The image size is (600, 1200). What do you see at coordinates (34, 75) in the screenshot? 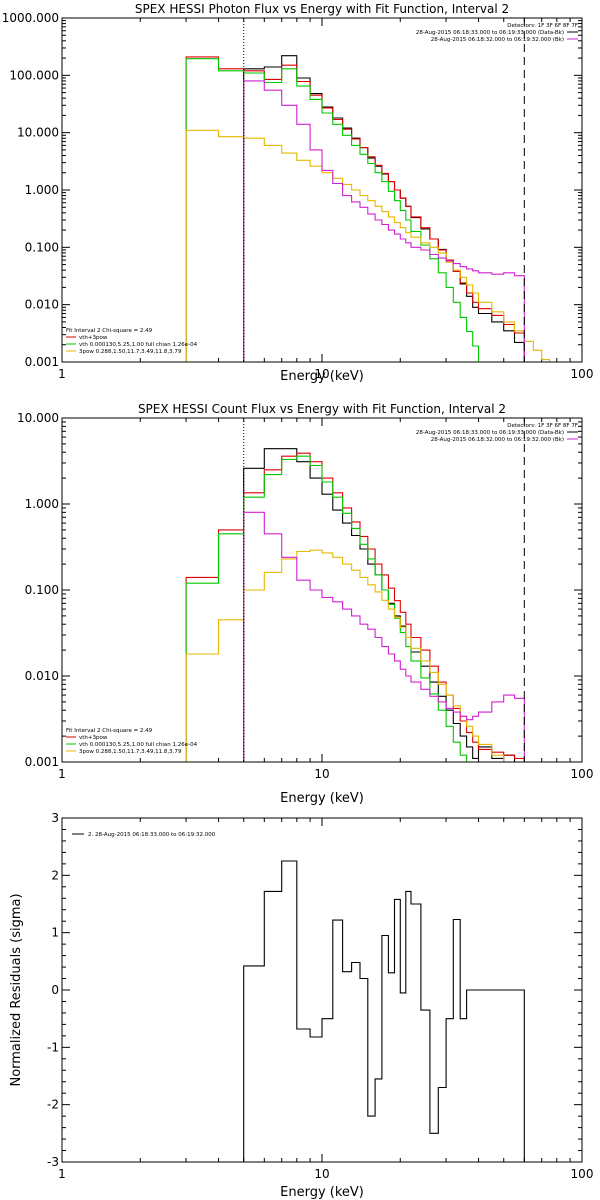
I see `photon-ytick-label: 100.000` at bounding box center [34, 75].